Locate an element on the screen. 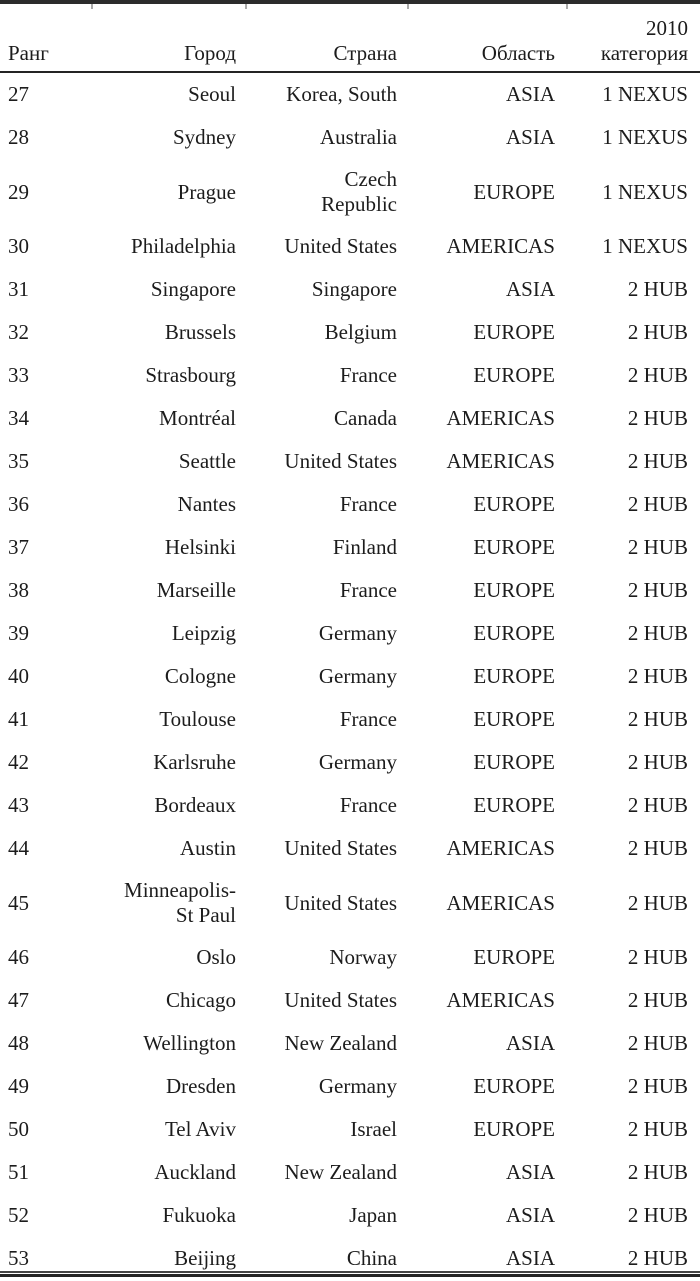  previous-row-clipped-border is located at coordinates (350, 2).